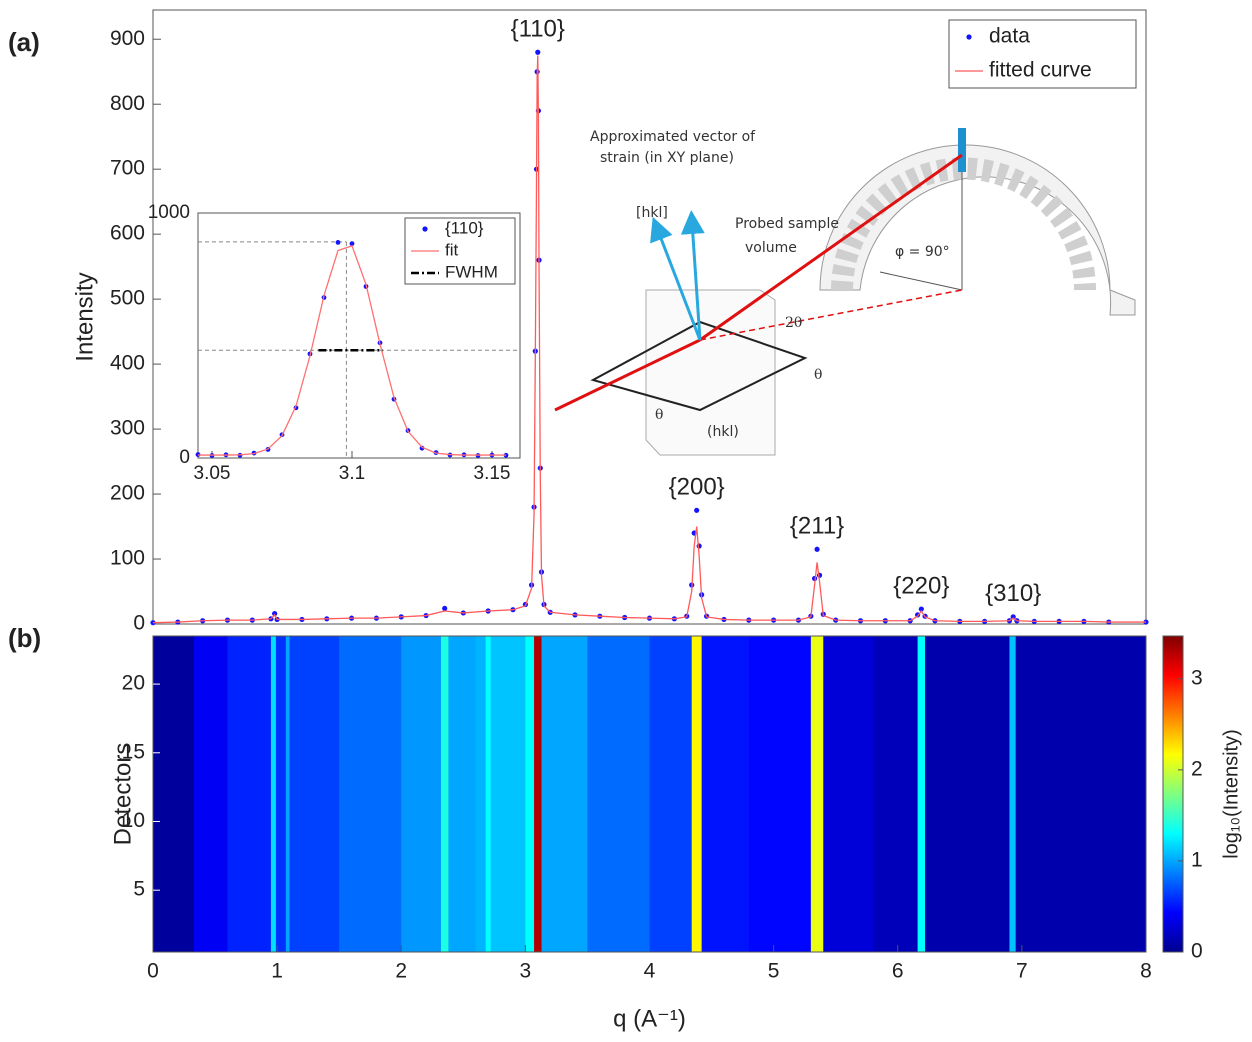 The width and height of the screenshot is (1252, 1042). Describe the element at coordinates (153, 971) in the screenshot. I see `x-tick-label: 0` at that location.